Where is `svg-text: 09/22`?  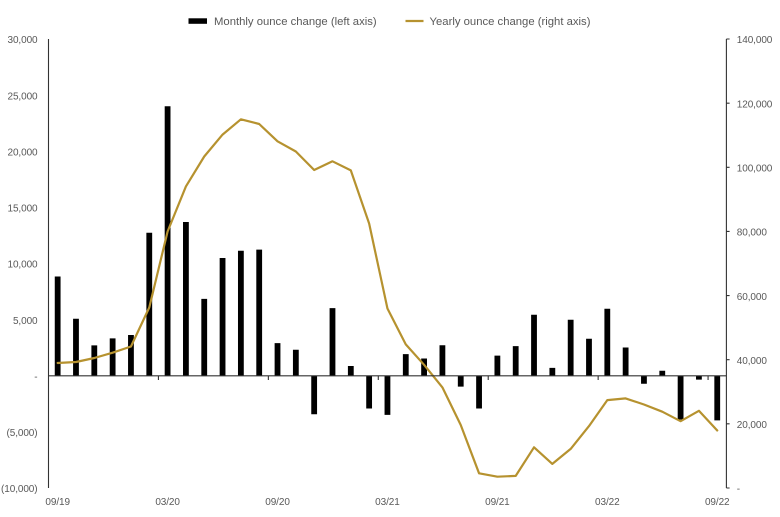
svg-text: 09/22 is located at coordinates (717, 502).